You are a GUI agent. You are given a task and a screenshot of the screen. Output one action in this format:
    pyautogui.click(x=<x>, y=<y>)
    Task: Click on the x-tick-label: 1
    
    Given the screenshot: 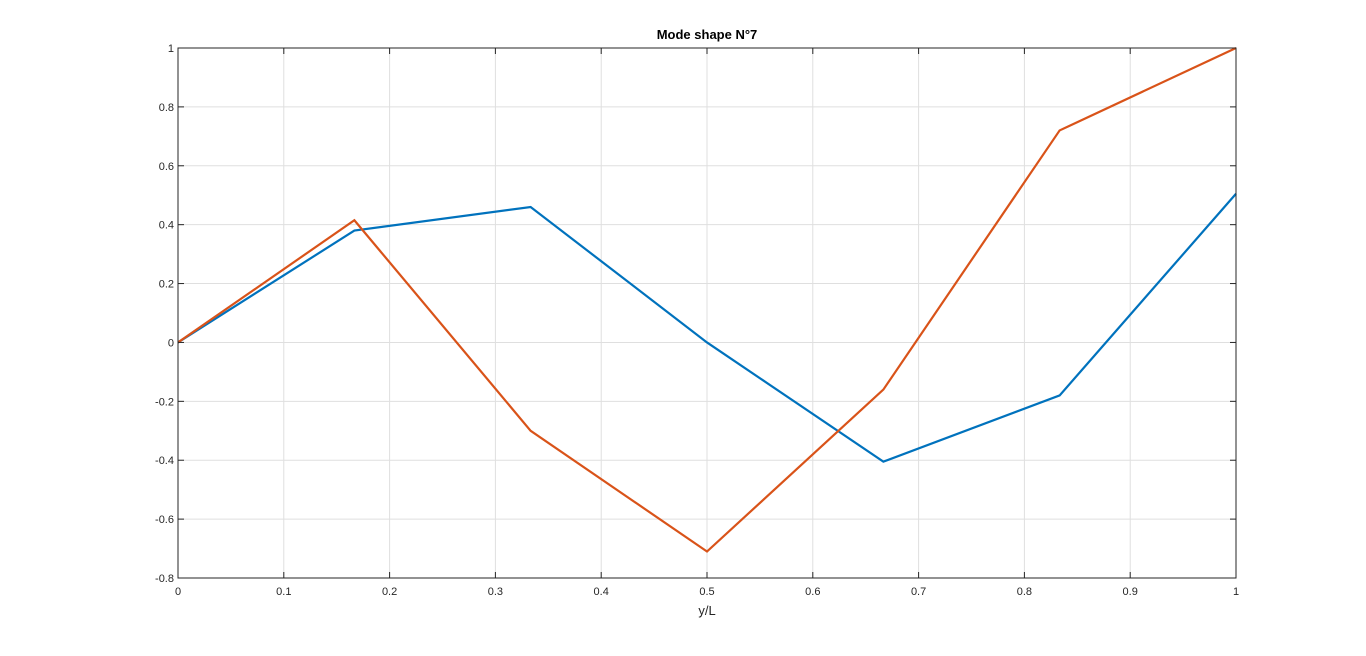 What is the action you would take?
    pyautogui.click(x=1236, y=592)
    